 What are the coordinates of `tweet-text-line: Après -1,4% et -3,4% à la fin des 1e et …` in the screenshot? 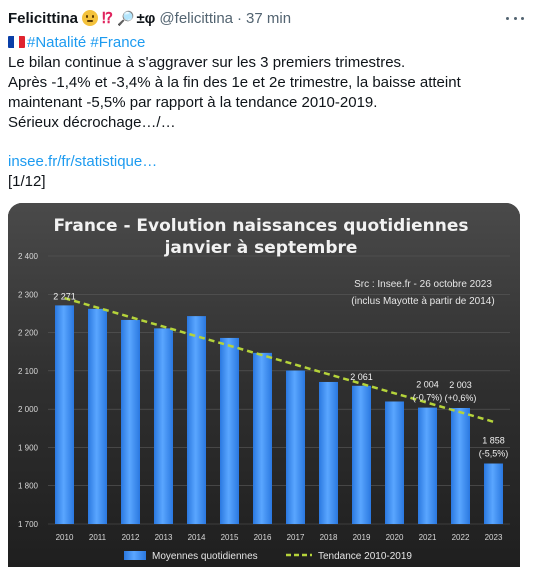 It's located at (234, 82).